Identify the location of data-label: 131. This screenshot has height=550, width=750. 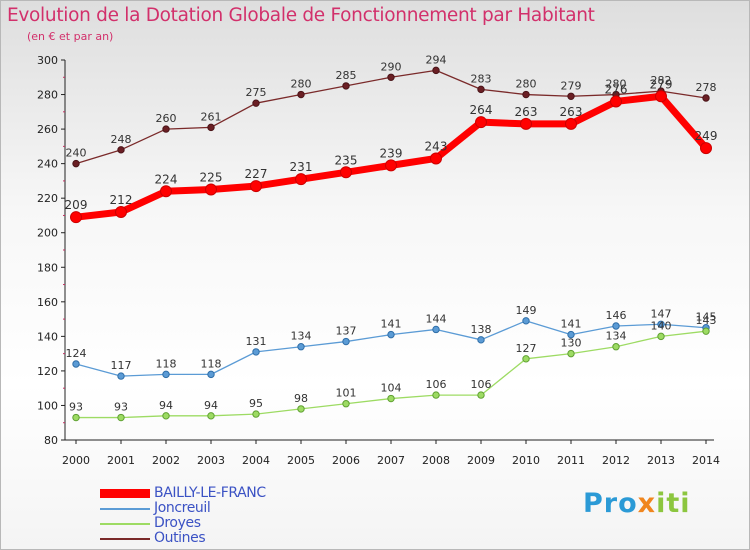
(256, 341).